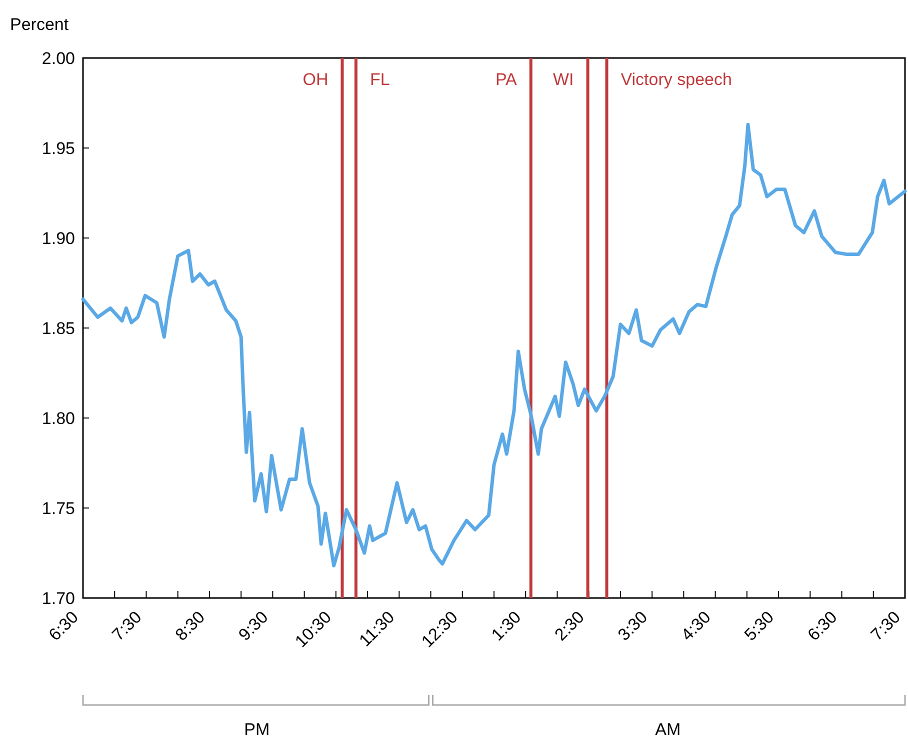 This screenshot has width=908, height=746. I want to click on y-tick-label: 1.70, so click(58, 598).